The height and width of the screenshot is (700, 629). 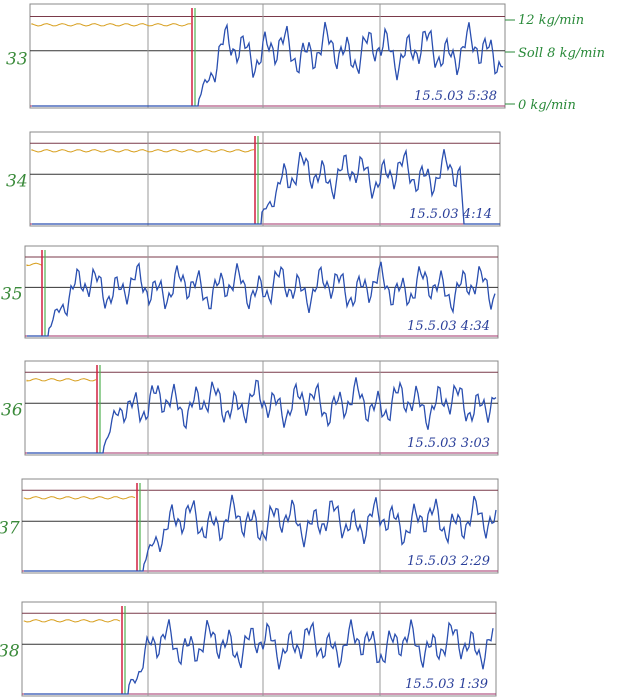 I want to click on timestamp: 15.5.03 3:03, so click(x=448, y=443).